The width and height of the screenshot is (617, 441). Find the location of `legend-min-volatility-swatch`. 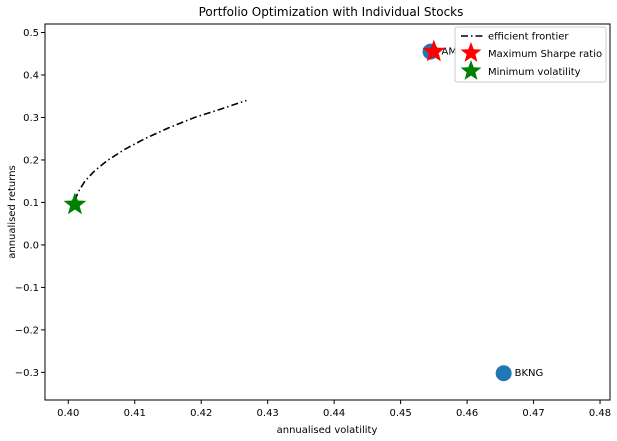

legend-min-volatility-swatch is located at coordinates (471, 70).